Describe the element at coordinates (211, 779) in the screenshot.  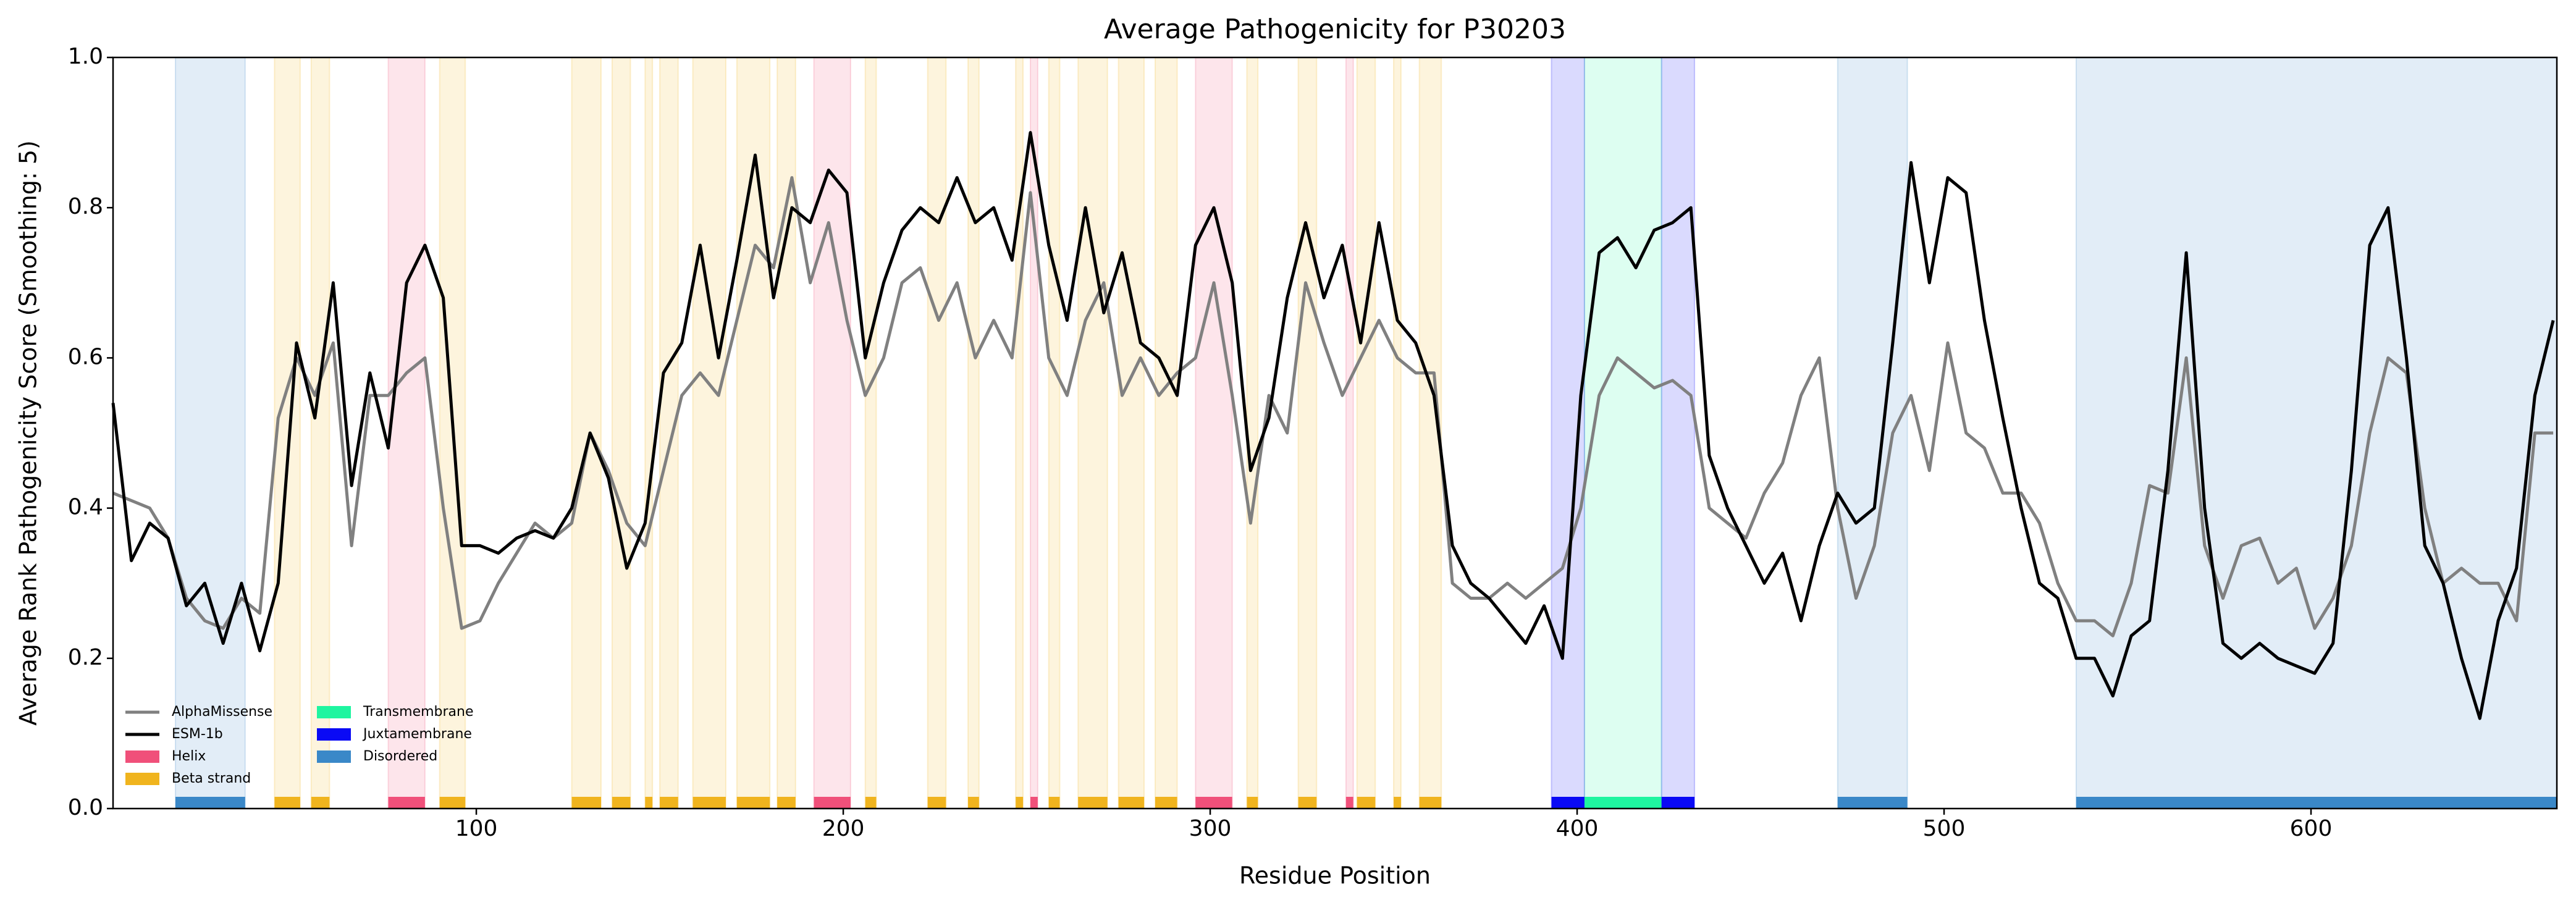
I see `legend-label: Beta strand` at that location.